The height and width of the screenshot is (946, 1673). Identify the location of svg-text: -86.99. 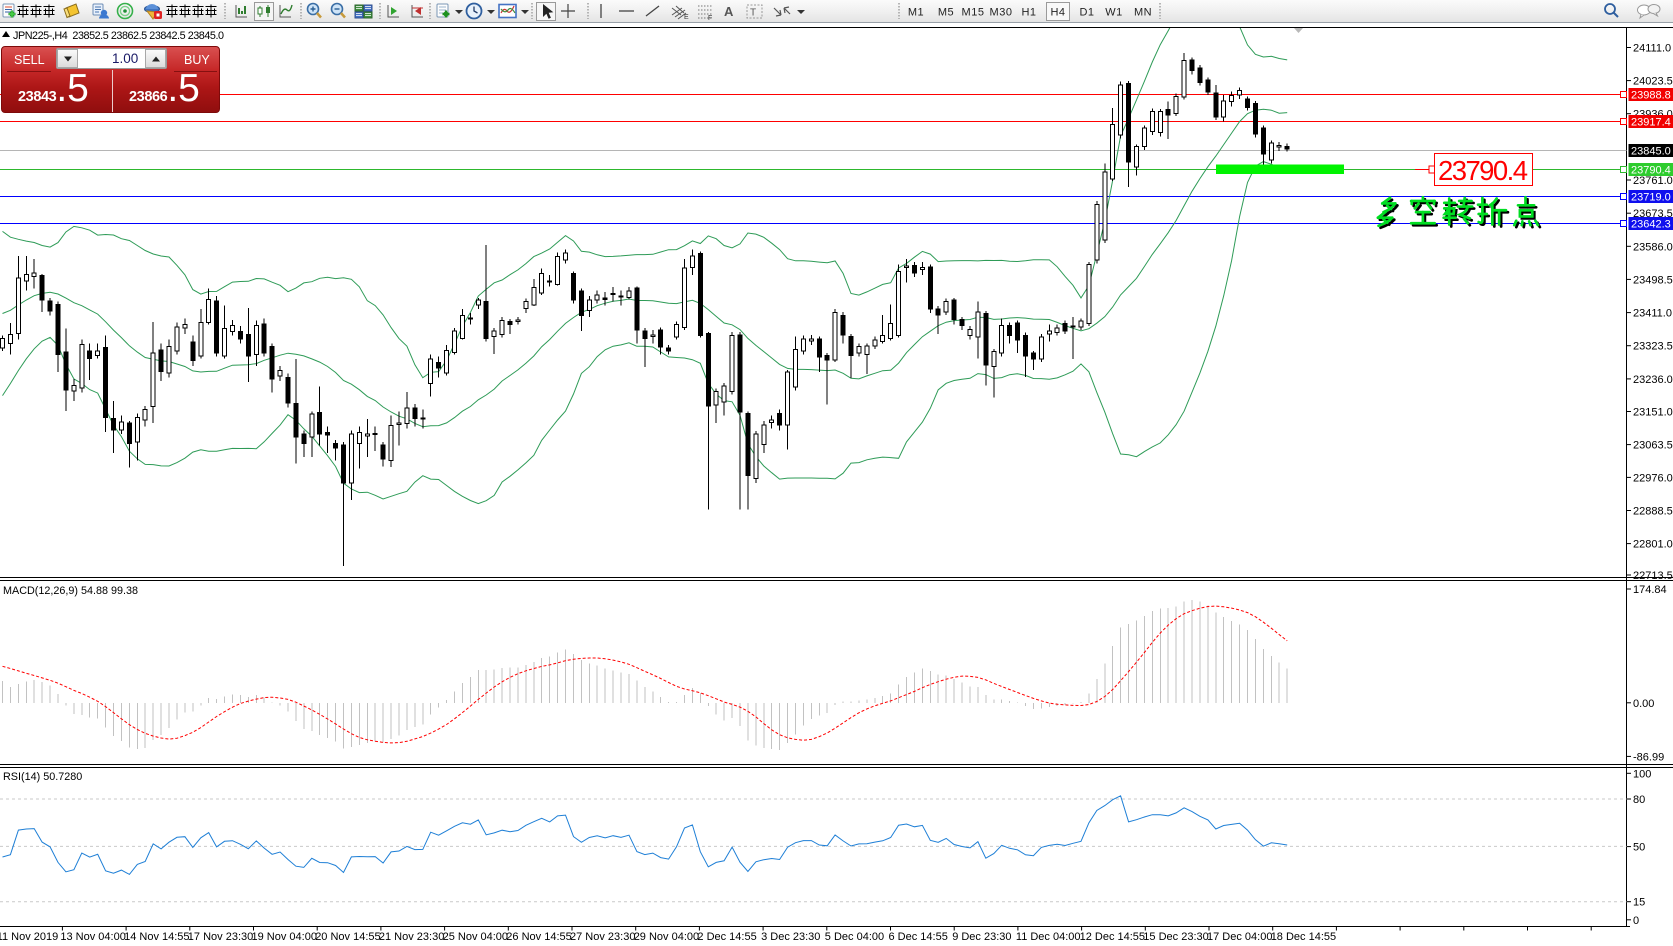
(1648, 757).